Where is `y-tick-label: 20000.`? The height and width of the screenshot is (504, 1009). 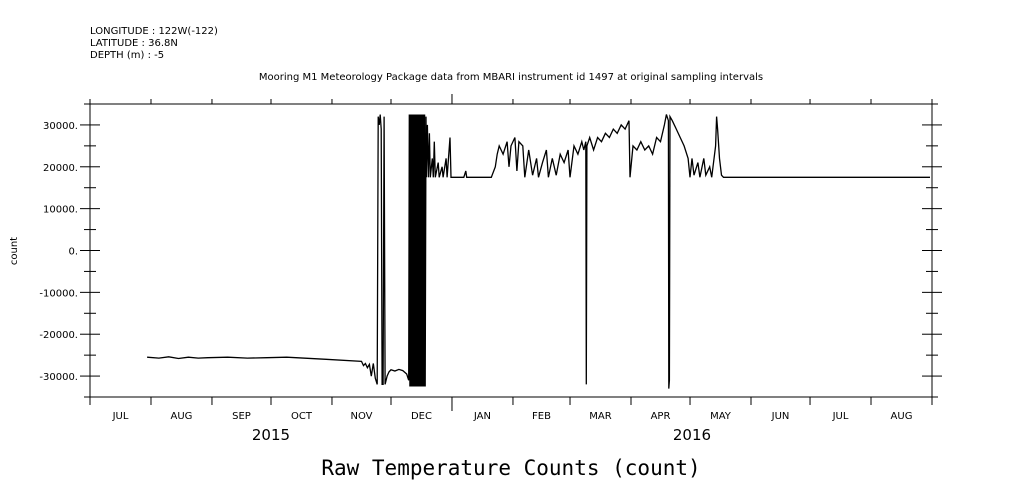 y-tick-label: 20000. is located at coordinates (60, 168).